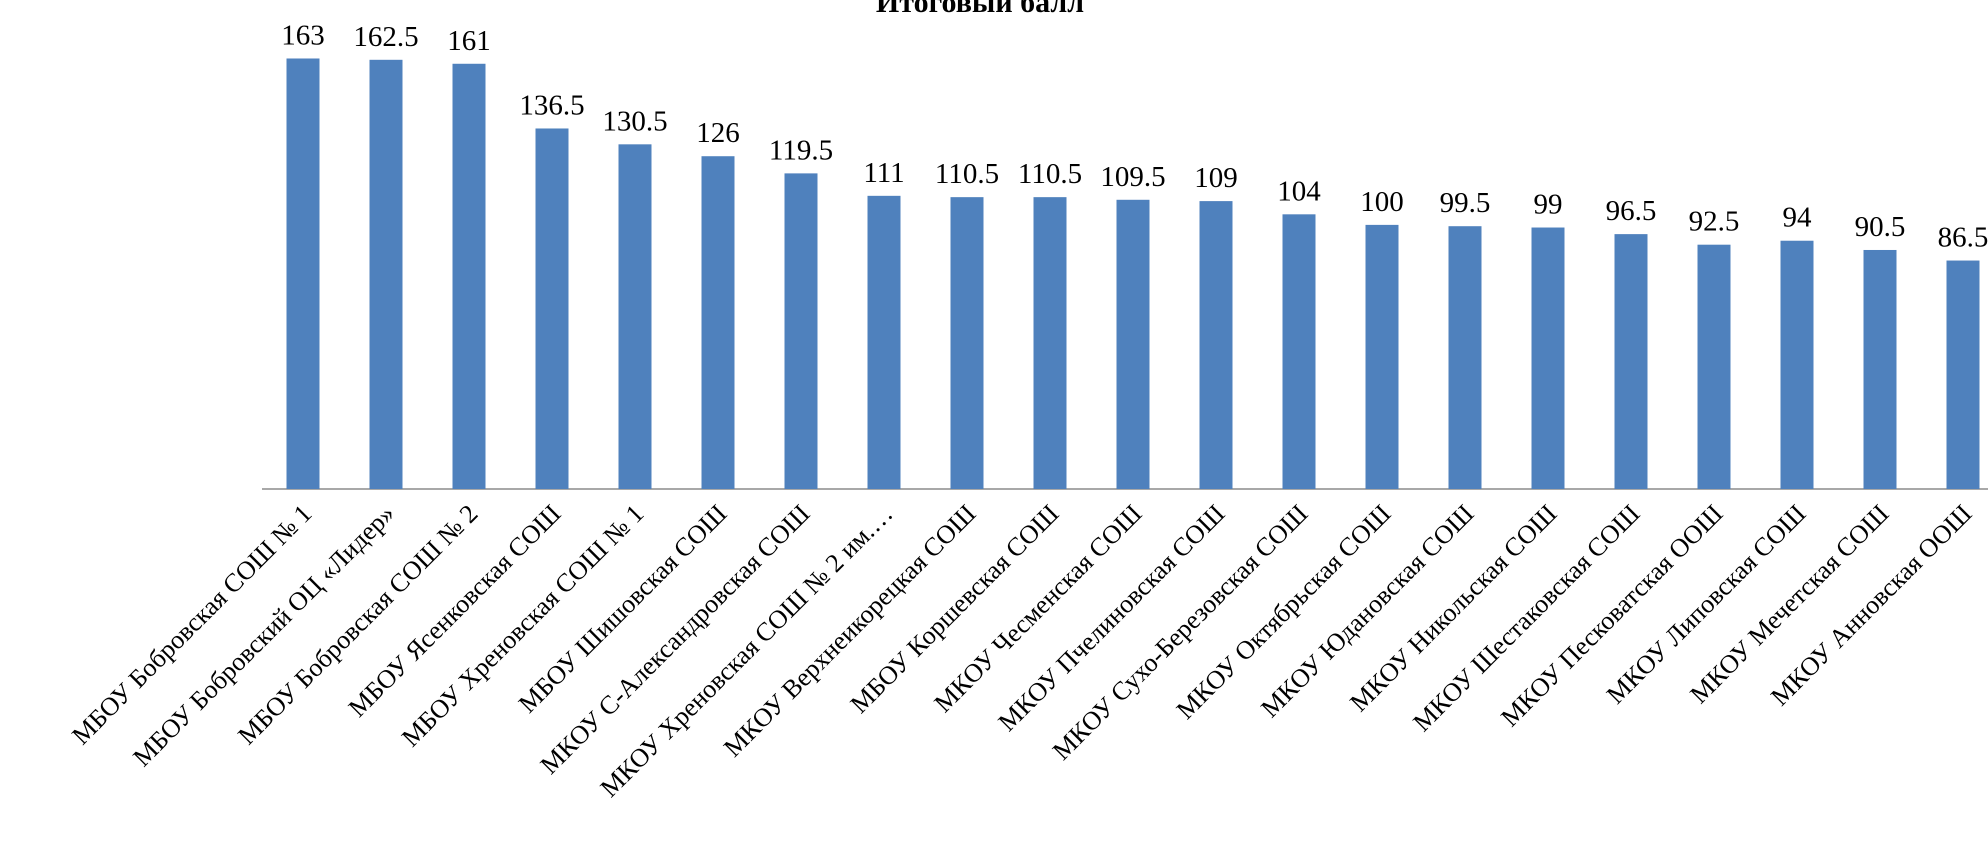 This screenshot has height=855, width=1988. I want to click on data-label-4: 136.5, so click(551, 105).